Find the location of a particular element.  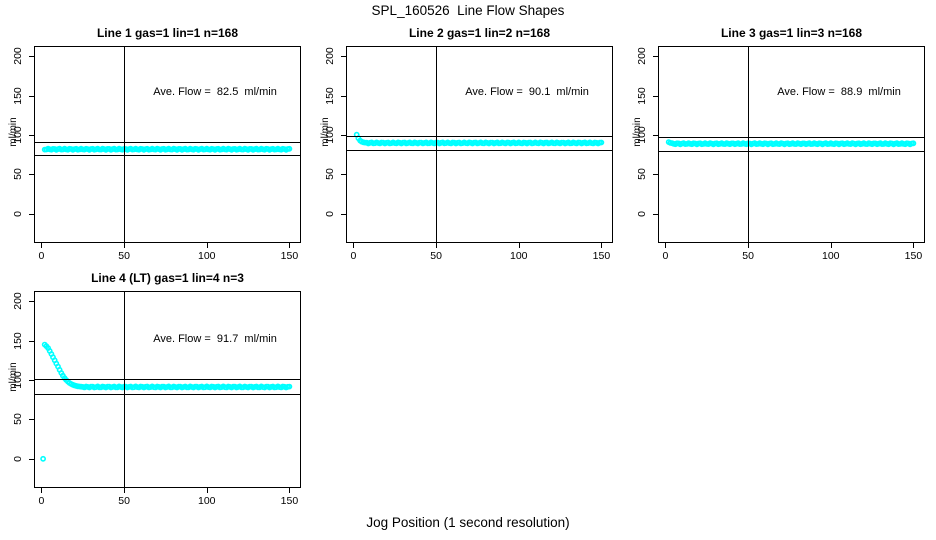

panel-title: Line 4 (LT) gas=1 lin=4 n=3 is located at coordinates (167, 278).